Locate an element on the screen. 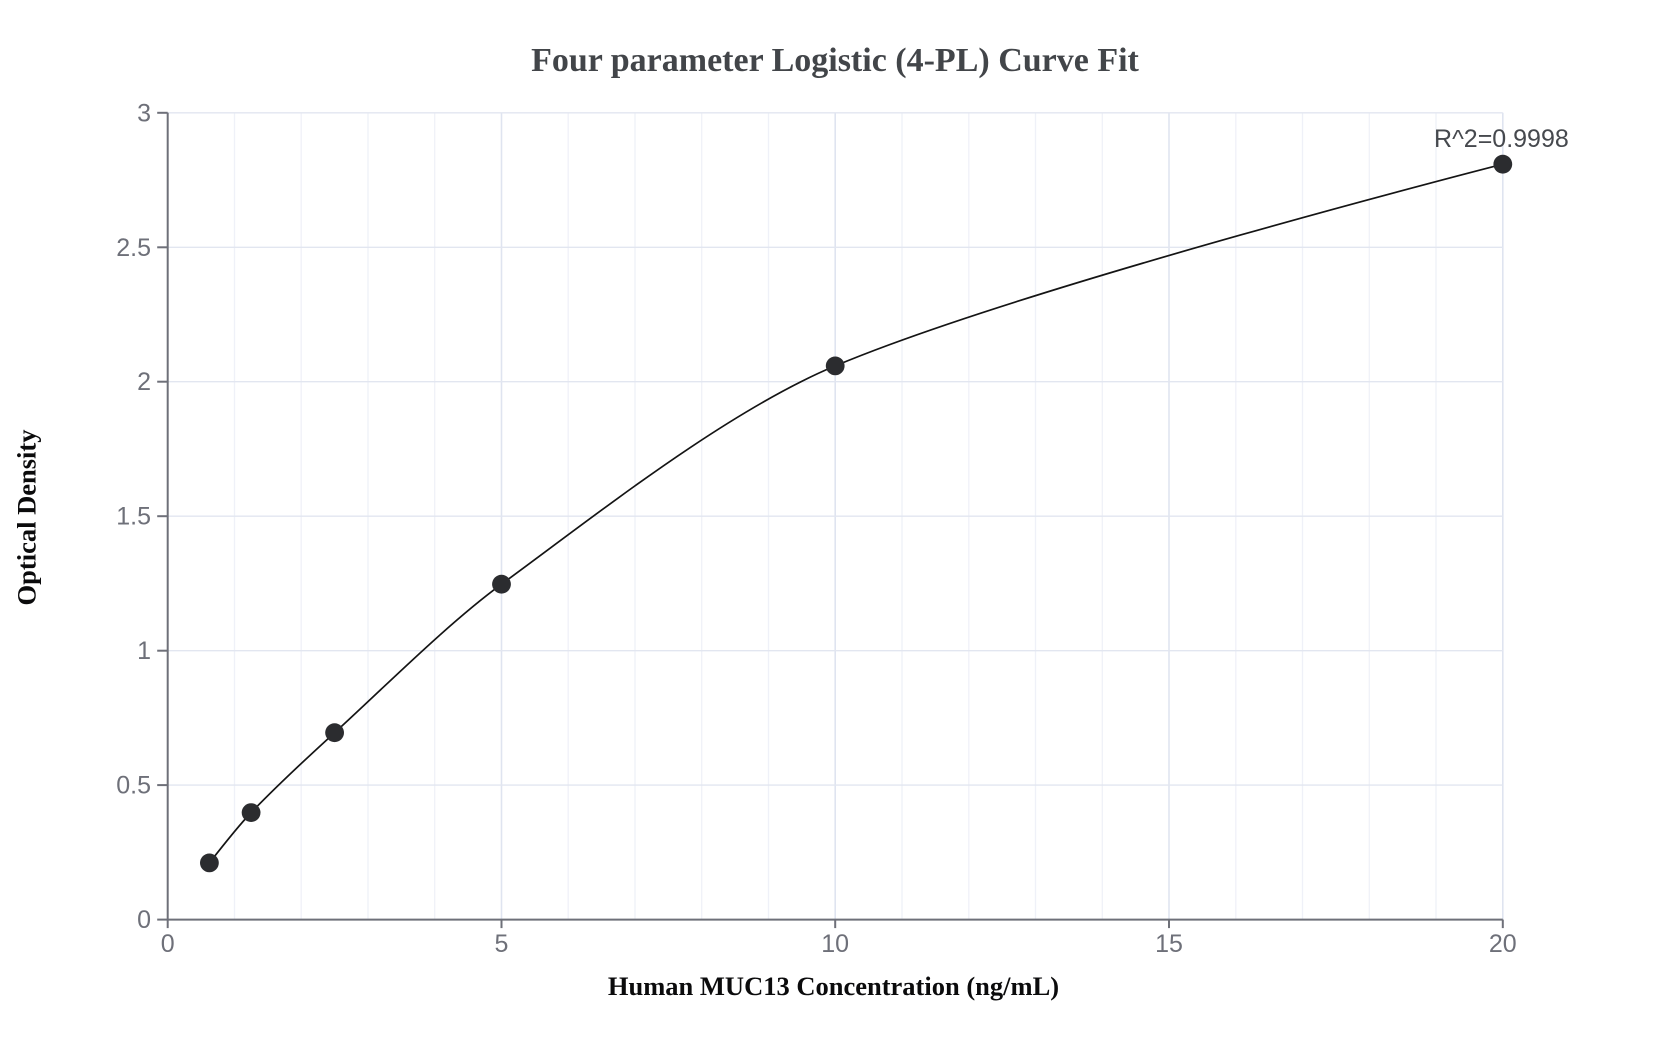 This screenshot has height=1055, width=1668. svg-text: 0.5 is located at coordinates (133, 786).